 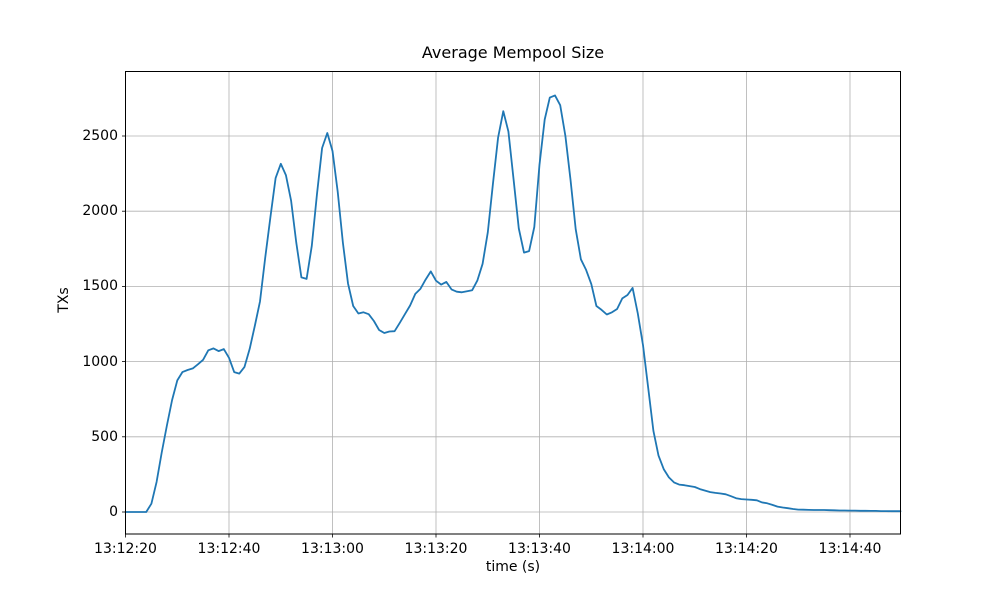 I want to click on y-tick-label: 1500, so click(x=100, y=286).